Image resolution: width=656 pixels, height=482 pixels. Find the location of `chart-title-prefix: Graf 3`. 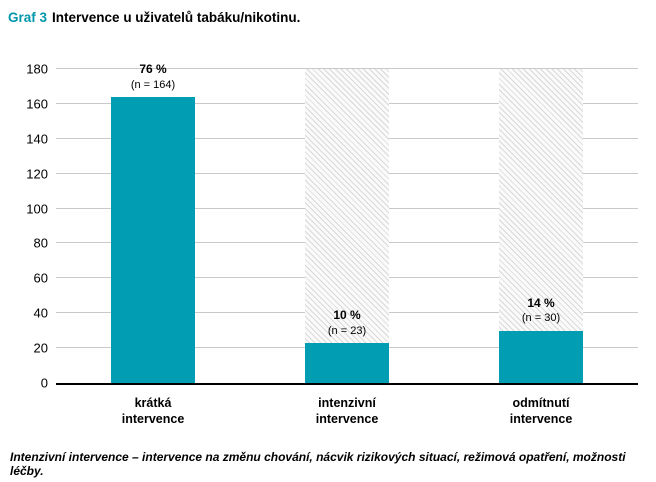

chart-title-prefix: Graf 3 is located at coordinates (28, 17).